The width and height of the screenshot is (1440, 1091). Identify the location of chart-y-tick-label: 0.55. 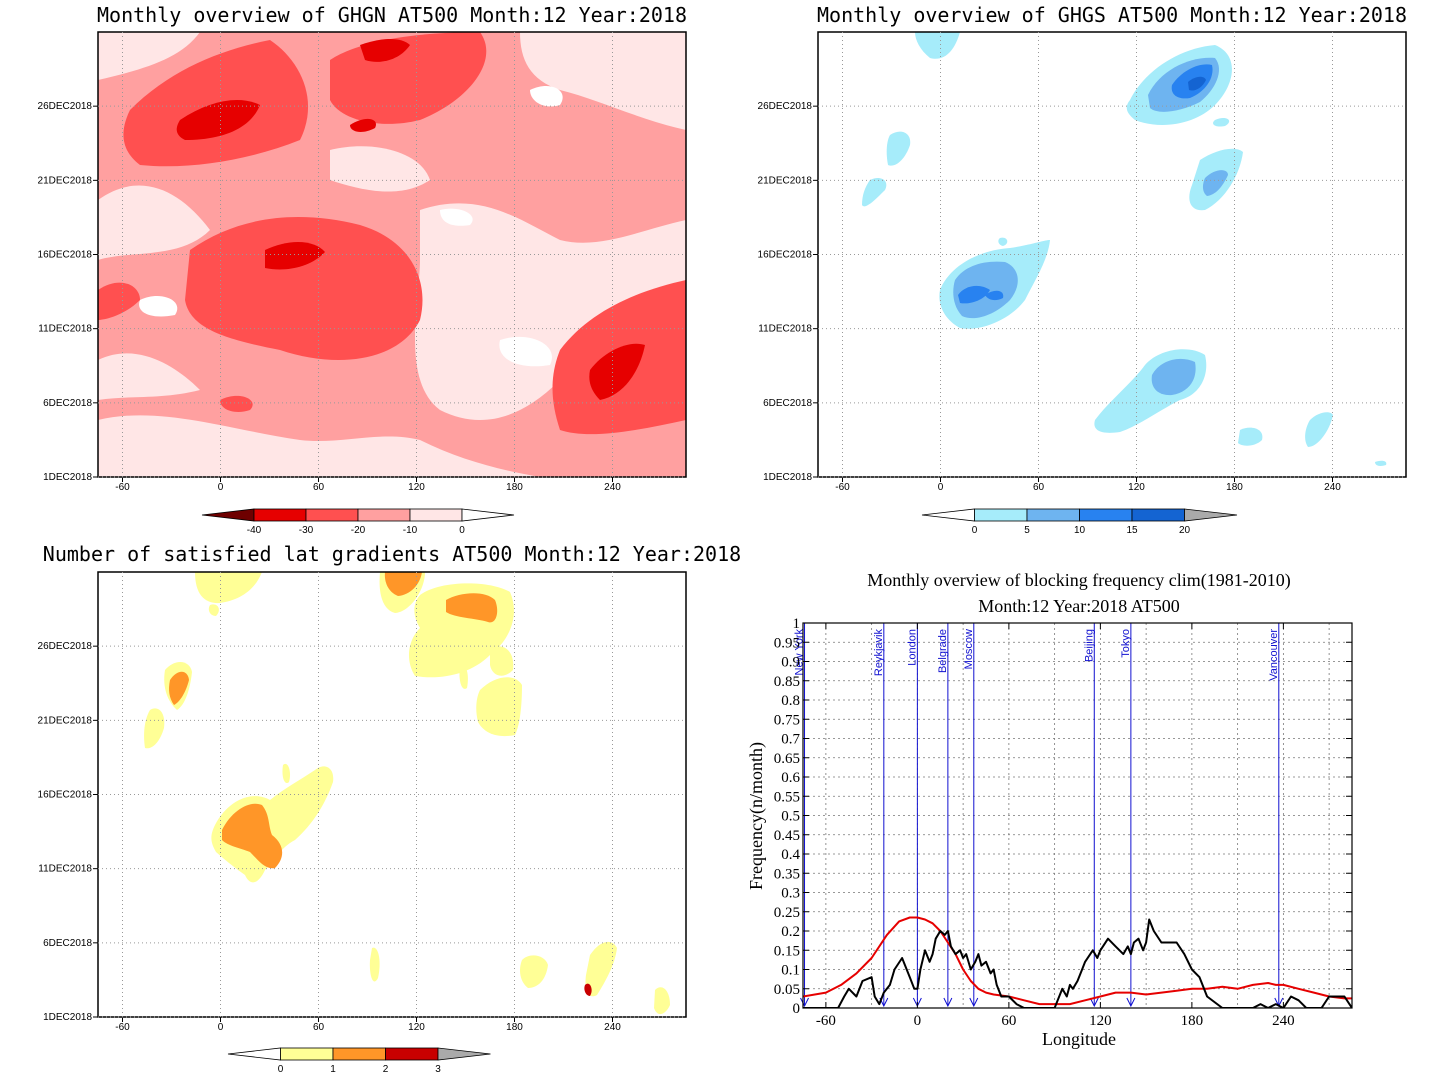
(787, 797).